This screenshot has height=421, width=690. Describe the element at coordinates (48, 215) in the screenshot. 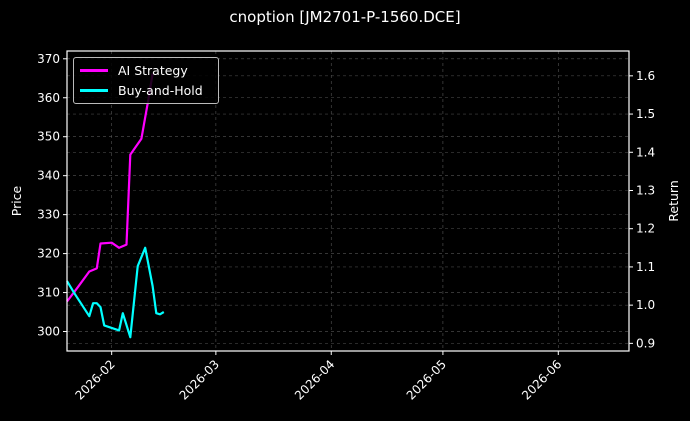

I see `svg-text: 330` at that location.